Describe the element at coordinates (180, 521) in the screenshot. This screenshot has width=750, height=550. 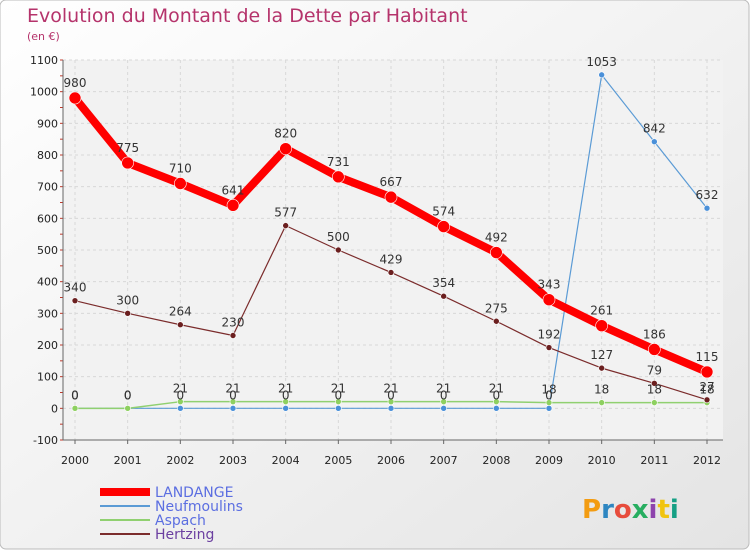
I see `legend-label-aspach: Aspach` at that location.